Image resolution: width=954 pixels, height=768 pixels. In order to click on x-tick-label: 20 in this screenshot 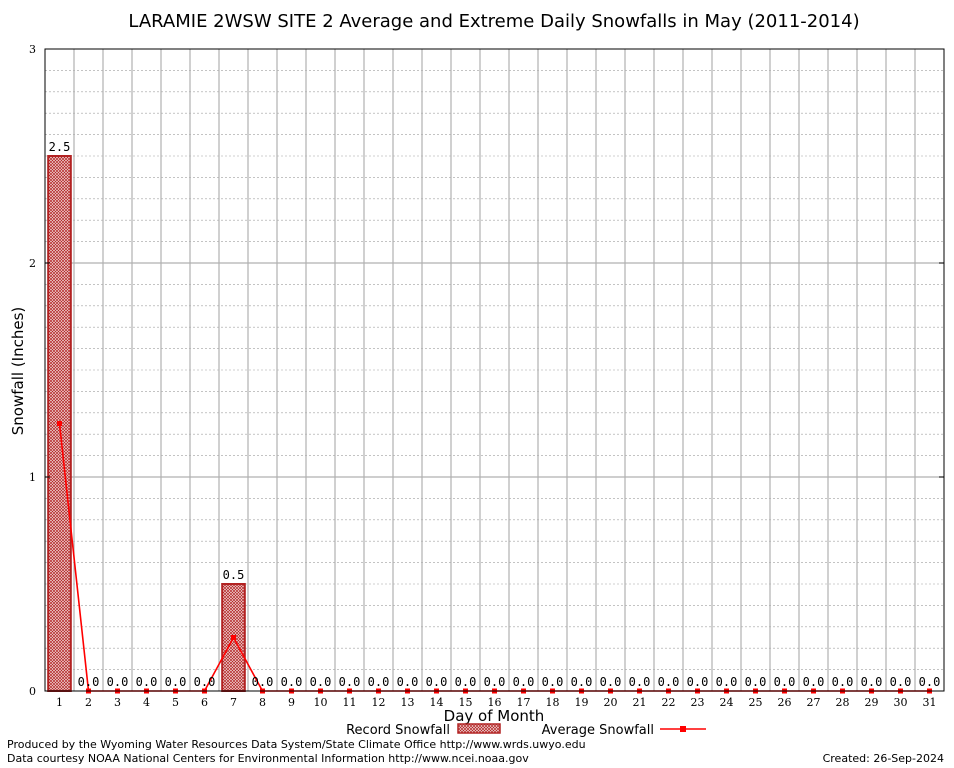, I will do `click(611, 702)`.